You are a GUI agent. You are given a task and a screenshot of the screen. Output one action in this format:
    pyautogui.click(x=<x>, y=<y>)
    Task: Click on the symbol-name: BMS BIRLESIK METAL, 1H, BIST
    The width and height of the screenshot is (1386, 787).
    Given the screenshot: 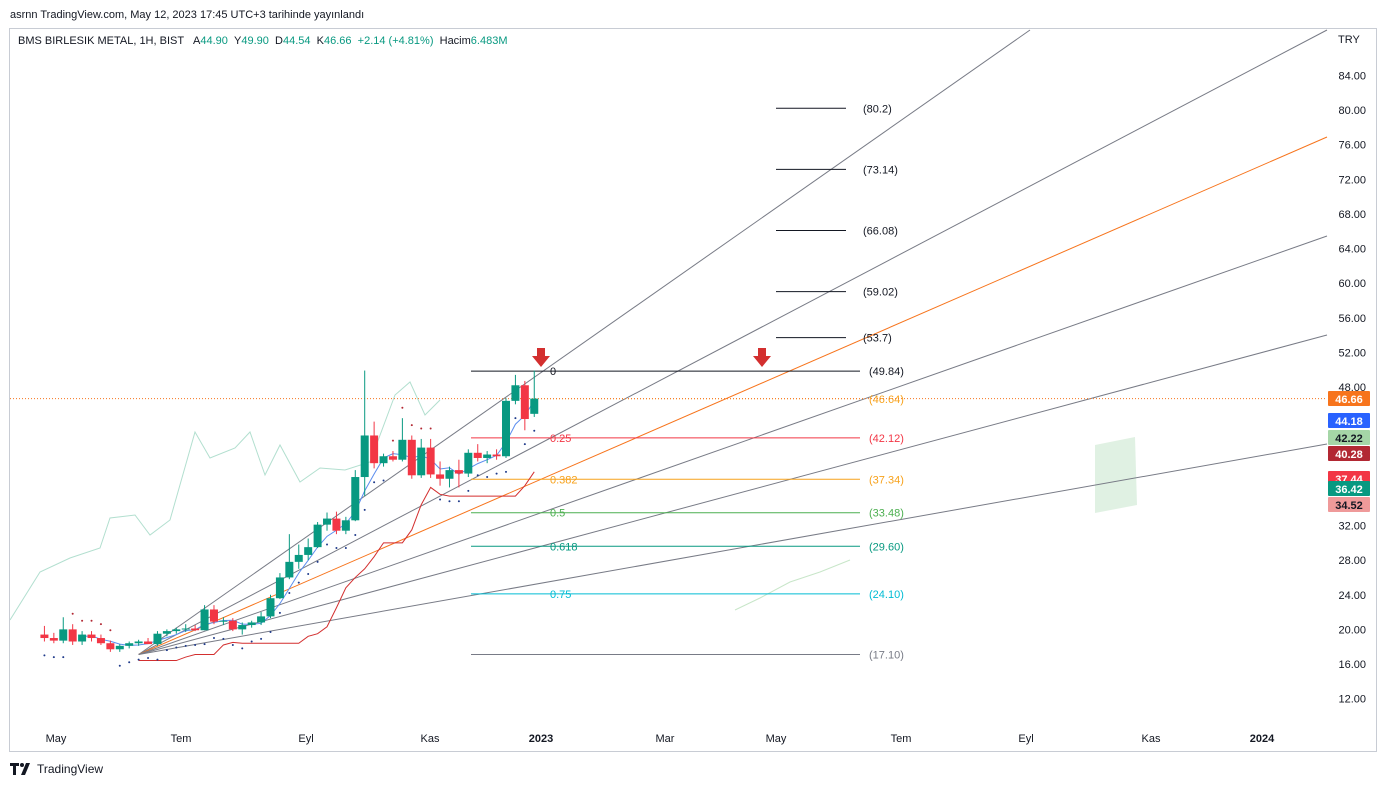 What is the action you would take?
    pyautogui.click(x=101, y=41)
    